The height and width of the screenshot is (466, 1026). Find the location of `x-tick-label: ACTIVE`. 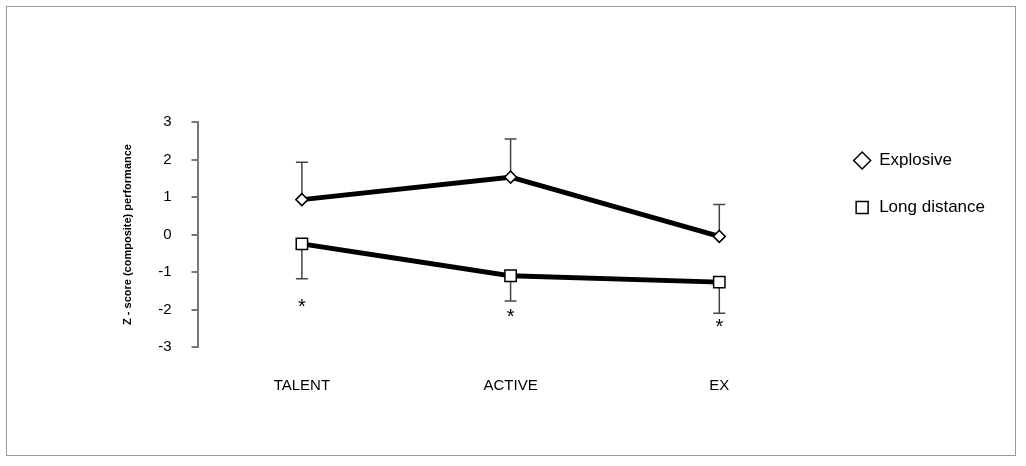

x-tick-label: ACTIVE is located at coordinates (510, 385).